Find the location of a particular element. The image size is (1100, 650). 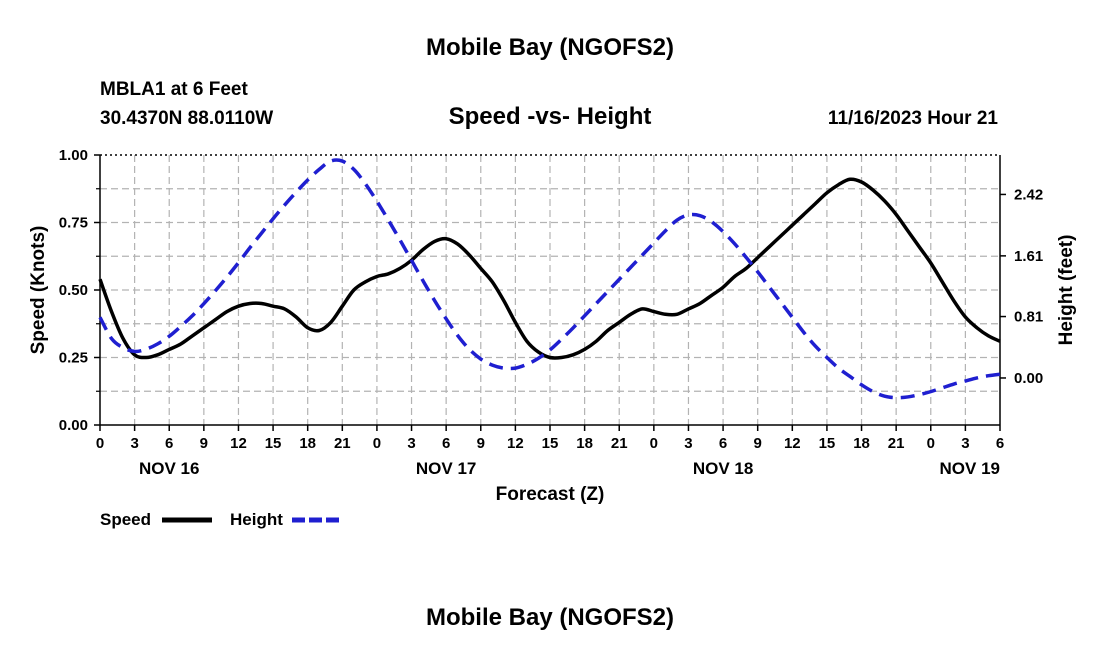

y2-axis-title: Height (feet) is located at coordinates (1066, 290).